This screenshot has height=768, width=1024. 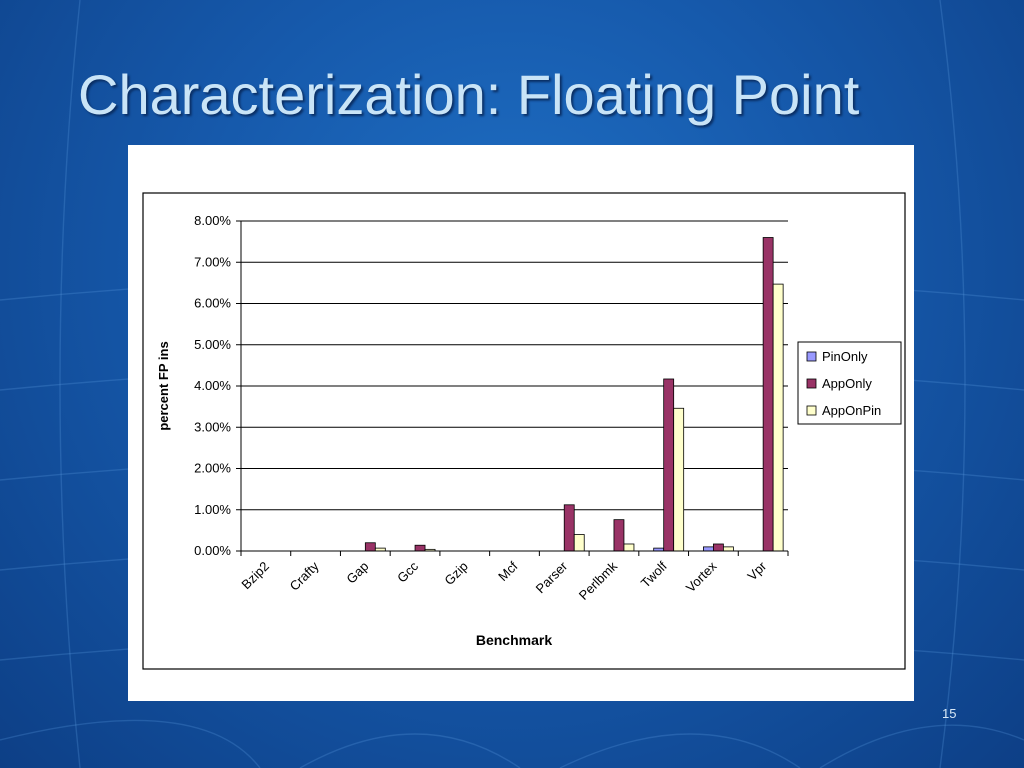 I want to click on y-tick-label: 8.00%, so click(x=212, y=220).